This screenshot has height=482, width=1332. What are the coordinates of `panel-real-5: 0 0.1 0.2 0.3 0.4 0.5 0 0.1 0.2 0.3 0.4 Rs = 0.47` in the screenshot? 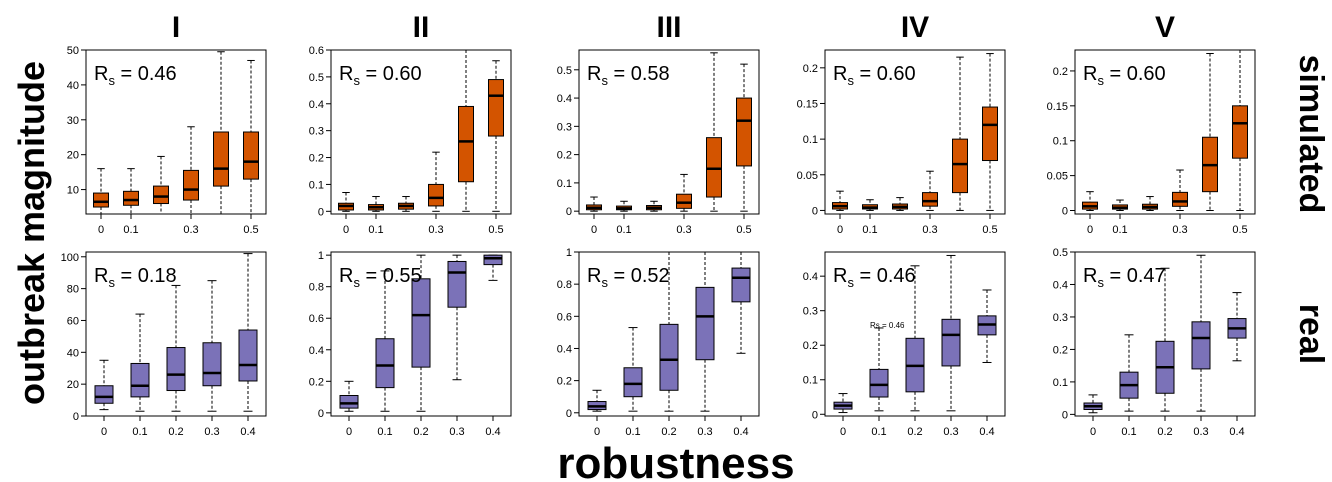 It's located at (1154, 342).